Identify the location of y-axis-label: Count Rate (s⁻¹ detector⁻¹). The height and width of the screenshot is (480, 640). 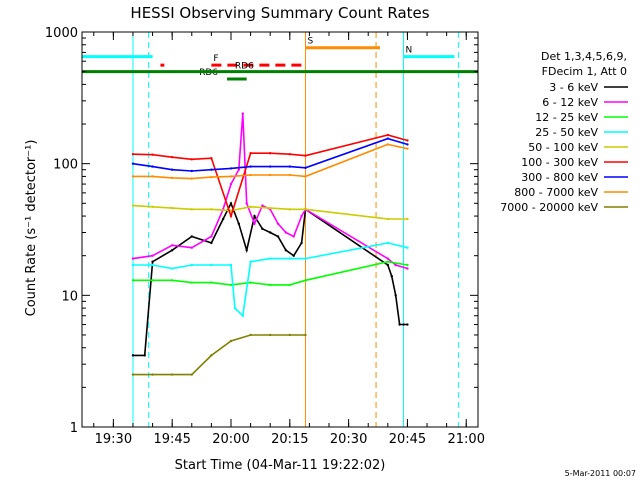
(31, 228).